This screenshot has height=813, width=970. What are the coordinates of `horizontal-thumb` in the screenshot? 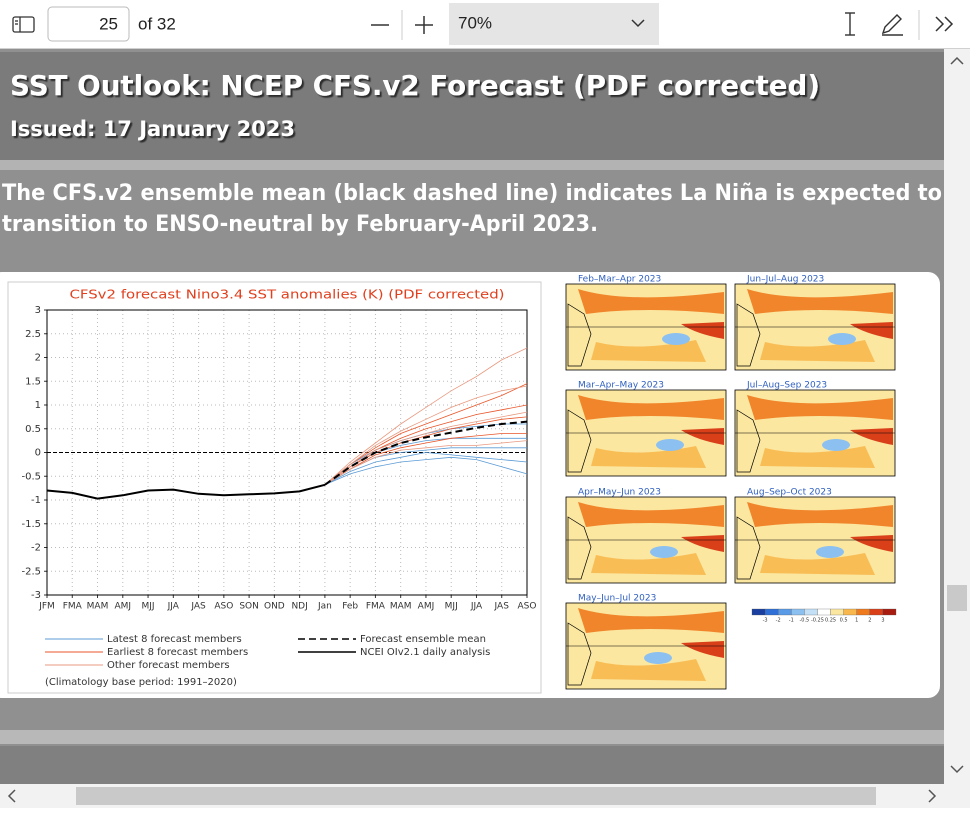 It's located at (476, 796).